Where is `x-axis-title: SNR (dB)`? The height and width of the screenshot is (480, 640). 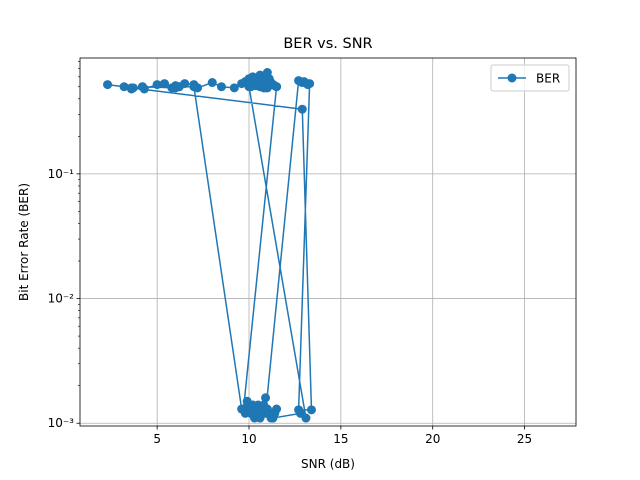
x-axis-title: SNR (dB) is located at coordinates (328, 464).